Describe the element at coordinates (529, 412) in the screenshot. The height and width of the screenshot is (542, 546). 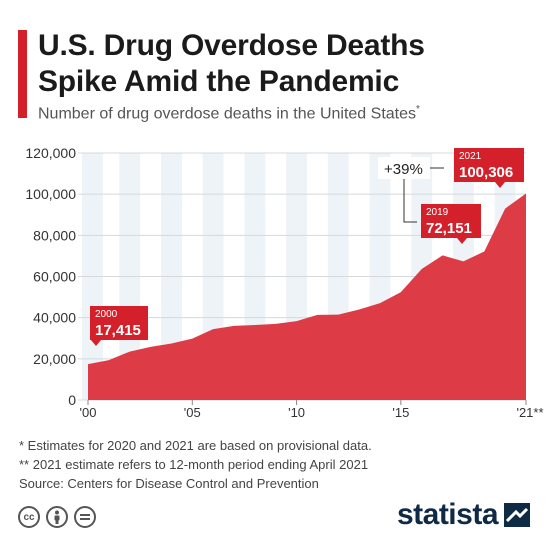
I see `x-tick-label: '21**` at that location.